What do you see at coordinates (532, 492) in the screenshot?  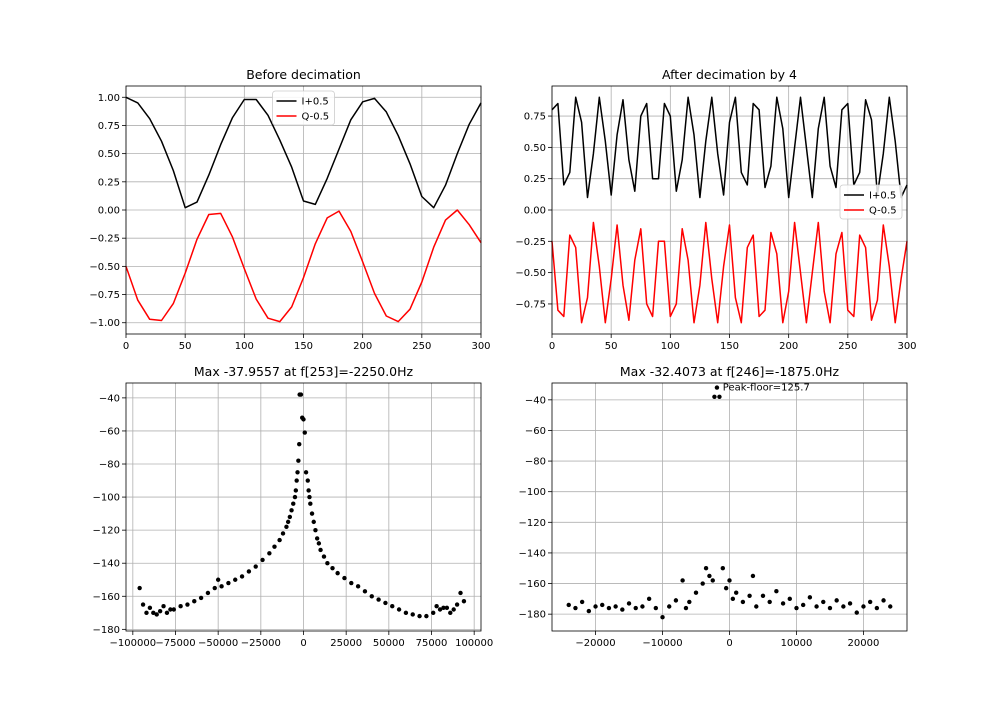 I see `y-tick-label: −100` at bounding box center [532, 492].